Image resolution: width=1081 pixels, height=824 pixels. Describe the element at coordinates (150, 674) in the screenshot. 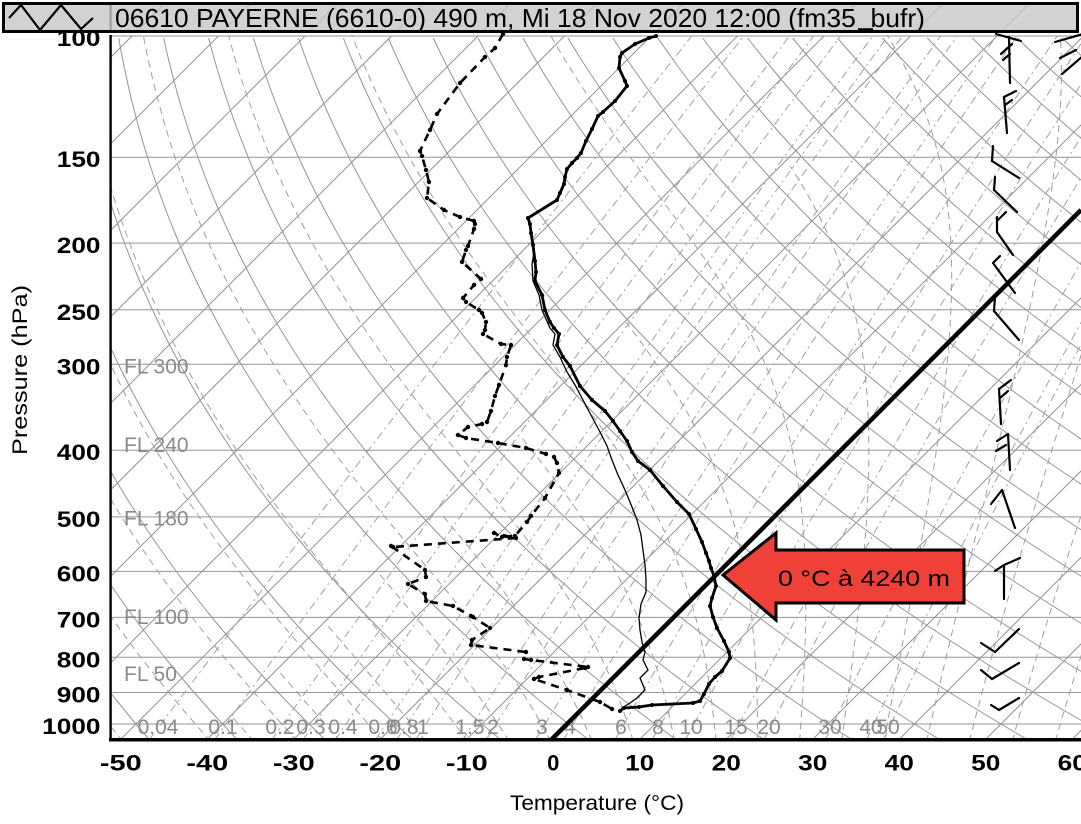

I see `svg-text: FL 50` at that location.